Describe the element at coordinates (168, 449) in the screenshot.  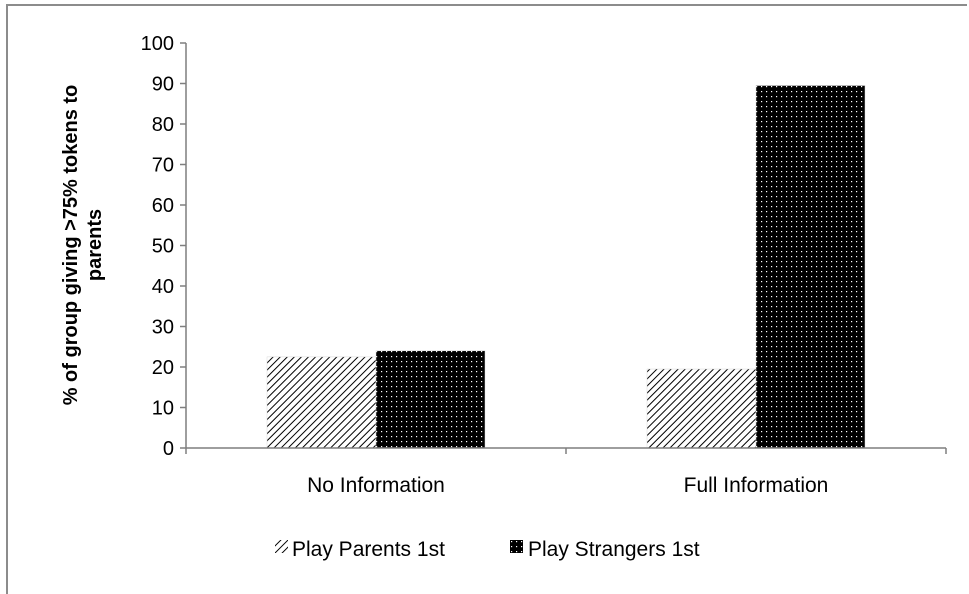
I see `y-tick-label: 0` at that location.